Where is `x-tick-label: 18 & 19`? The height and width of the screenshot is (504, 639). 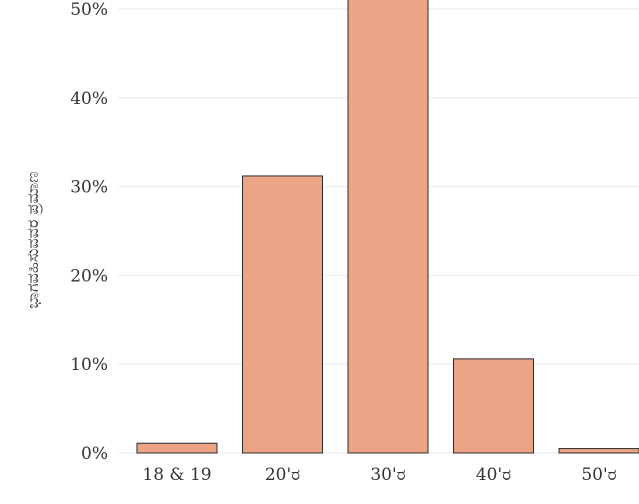
x-tick-label: 18 & 19 is located at coordinates (176, 475).